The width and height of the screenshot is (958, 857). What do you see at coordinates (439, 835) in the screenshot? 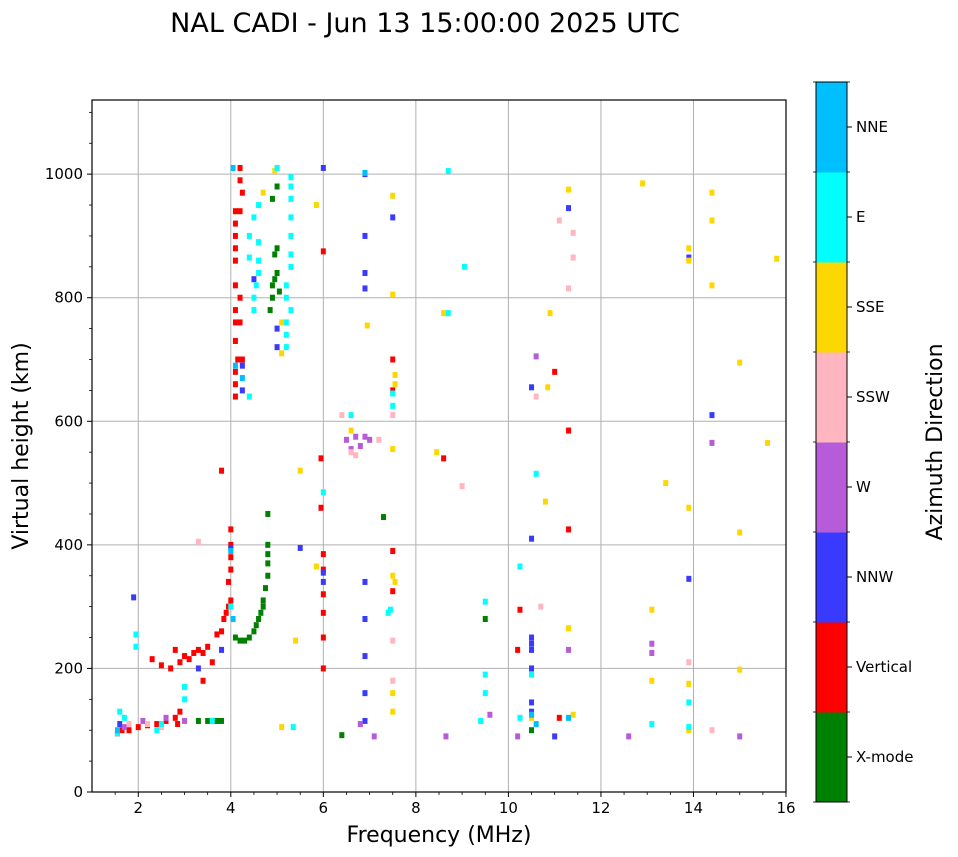
I see `x-axis-title: Frequency (MHz)` at bounding box center [439, 835].